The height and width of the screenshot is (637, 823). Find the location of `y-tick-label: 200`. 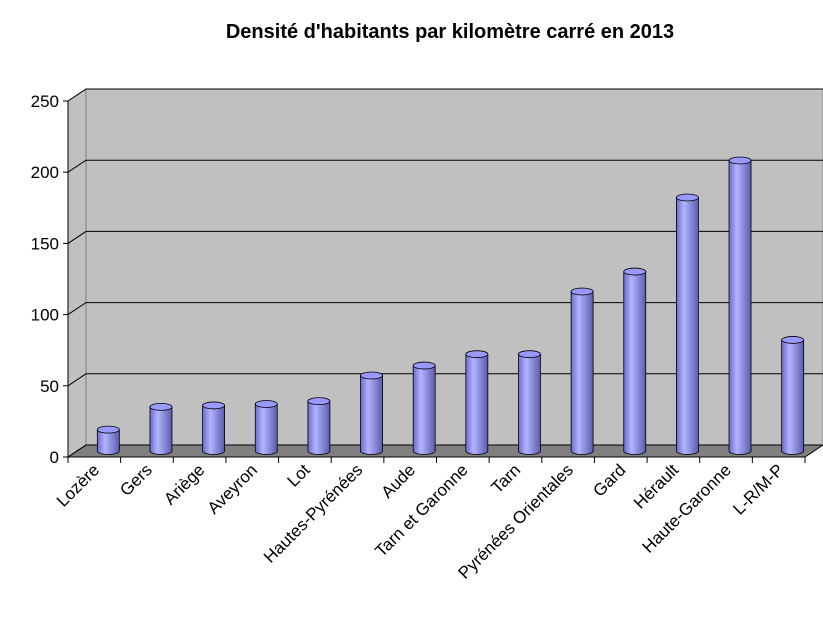

y-tick-label: 200 is located at coordinates (45, 172).